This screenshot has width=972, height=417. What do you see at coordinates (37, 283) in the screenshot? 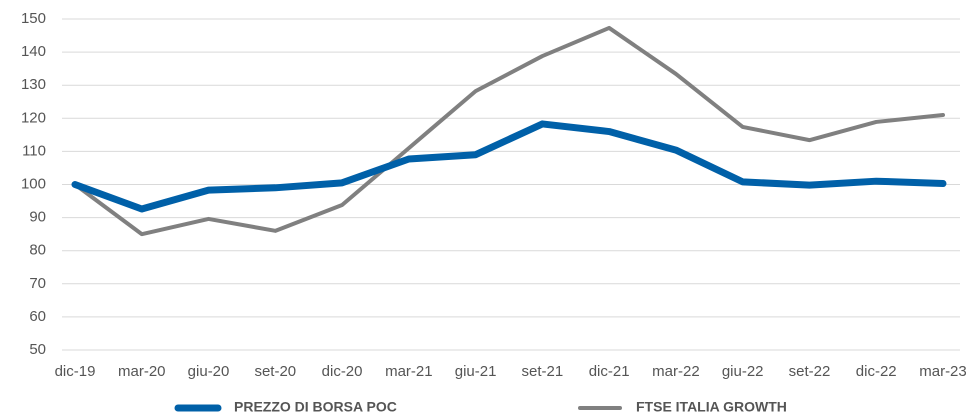
I see `y-tick-label: 70` at bounding box center [37, 283].